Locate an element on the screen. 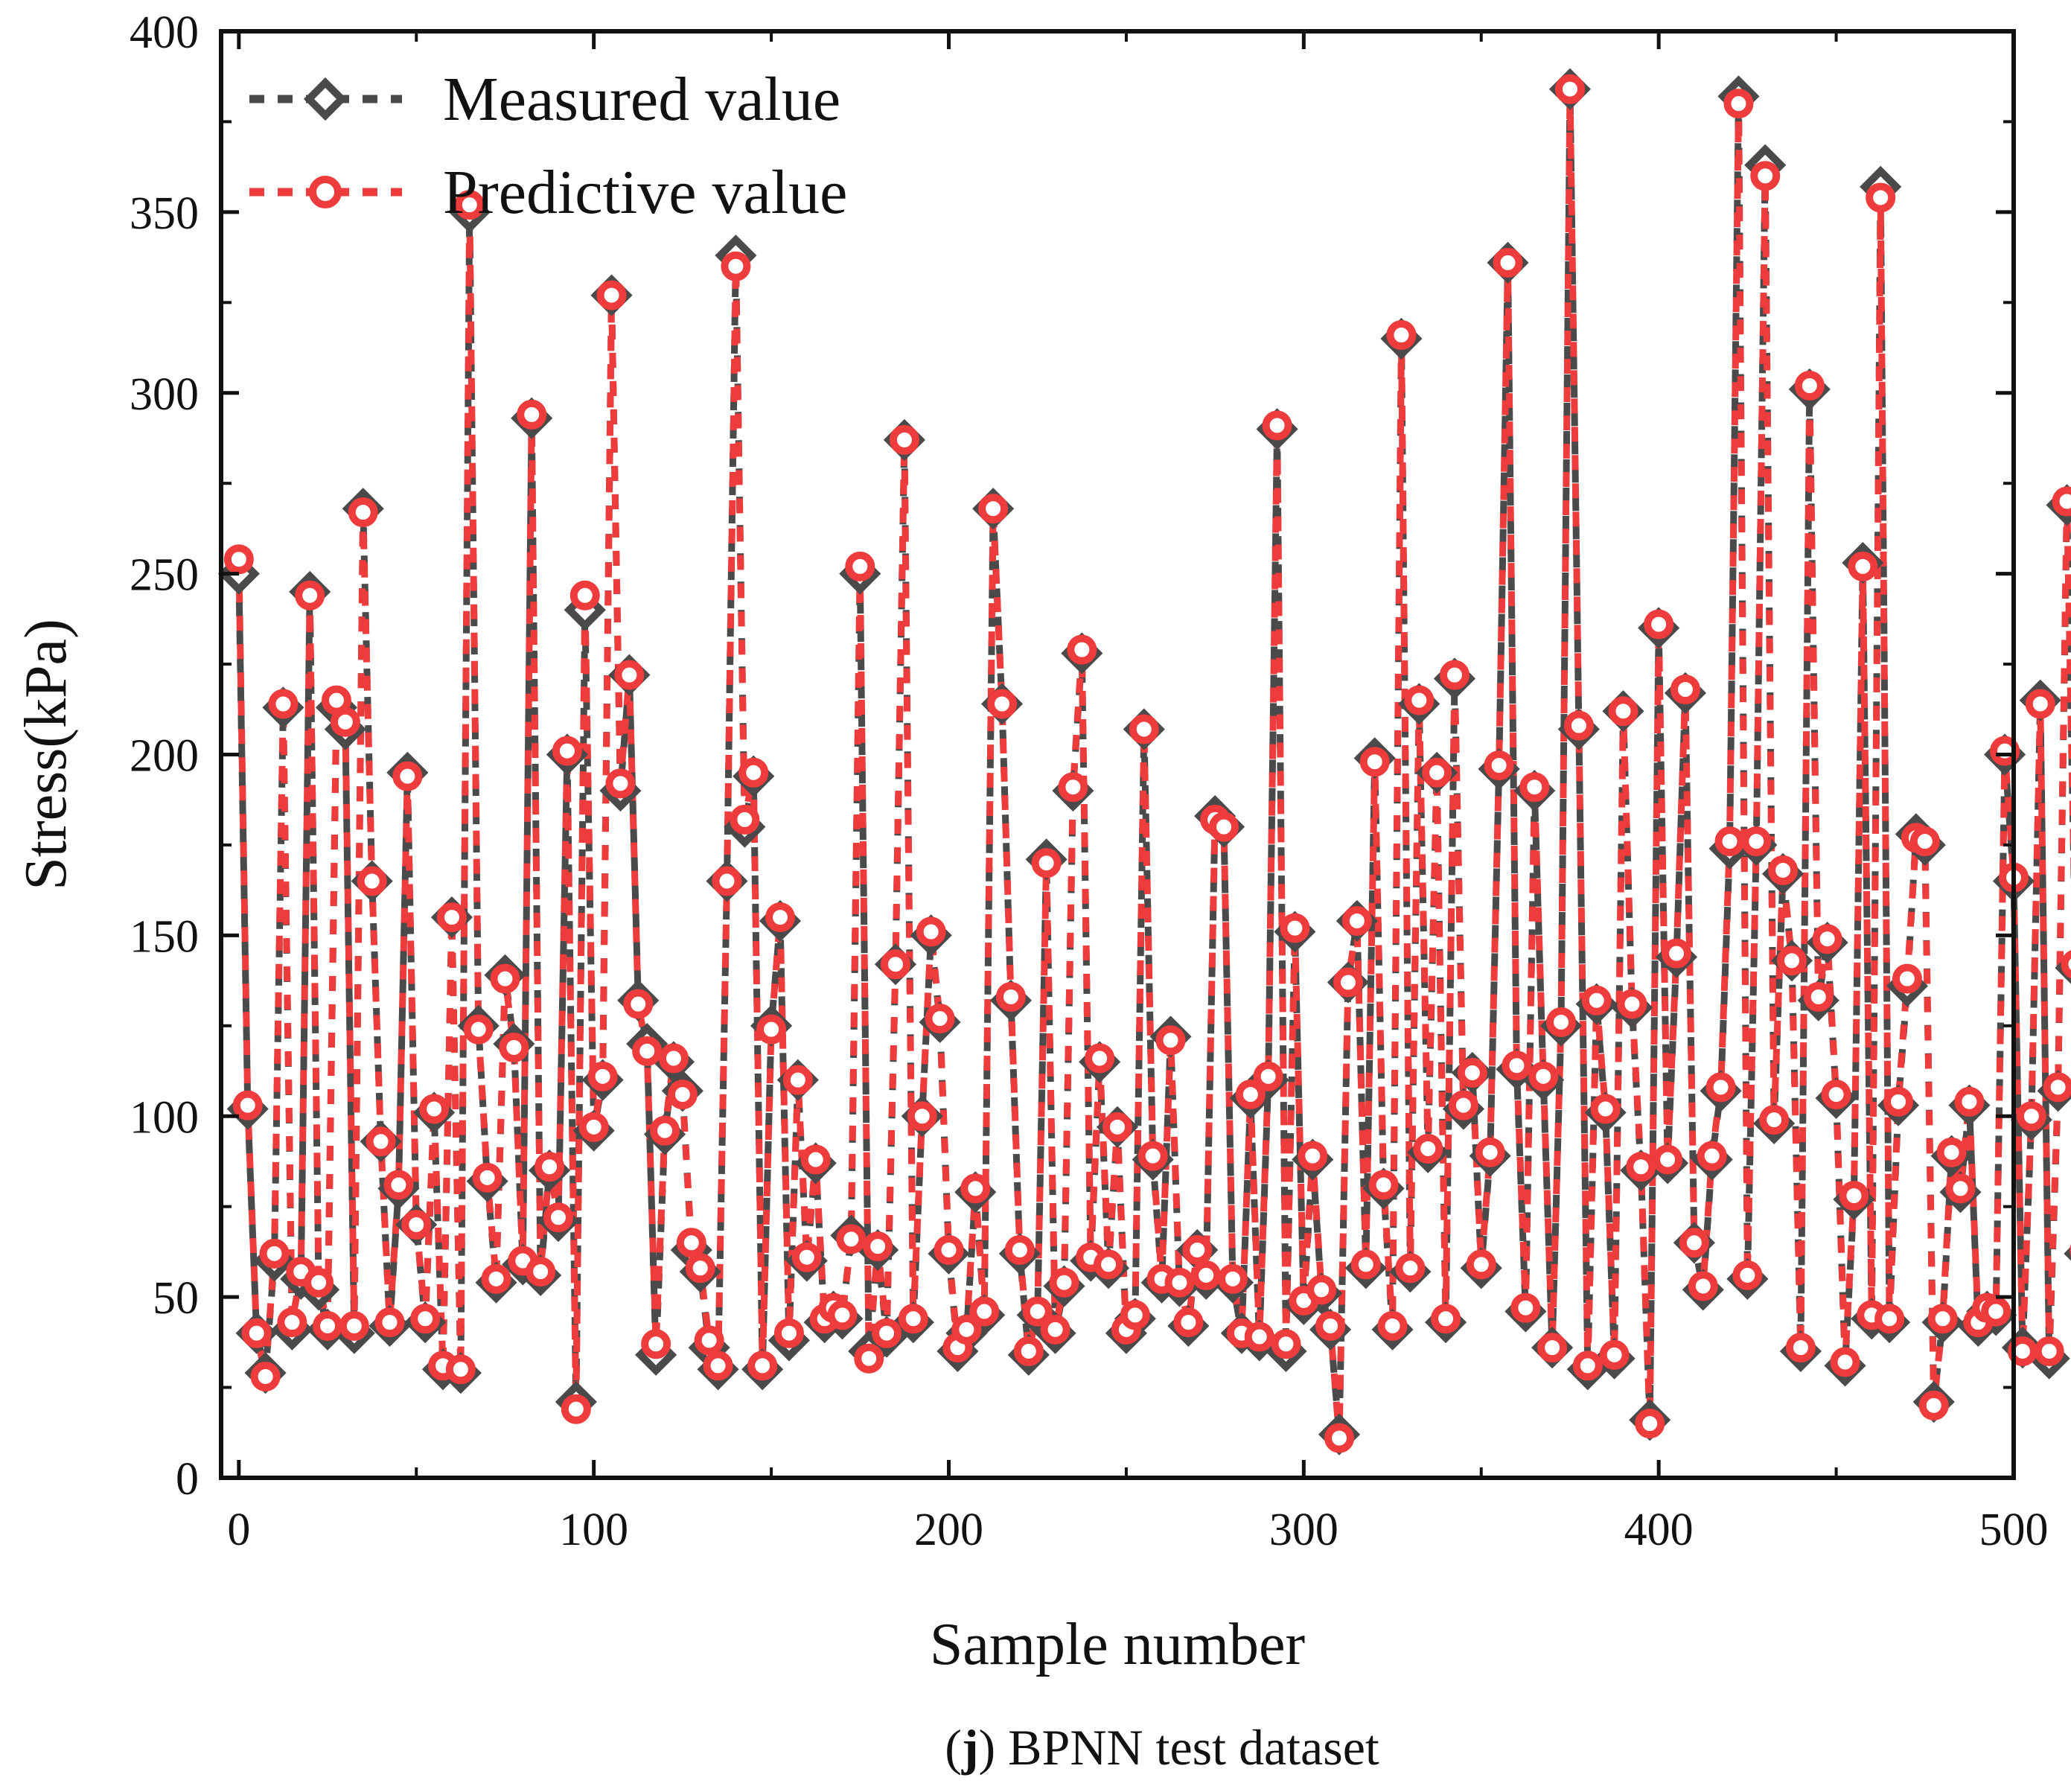 This screenshot has width=2071, height=1792. y-tick-label: 250 is located at coordinates (164, 575).